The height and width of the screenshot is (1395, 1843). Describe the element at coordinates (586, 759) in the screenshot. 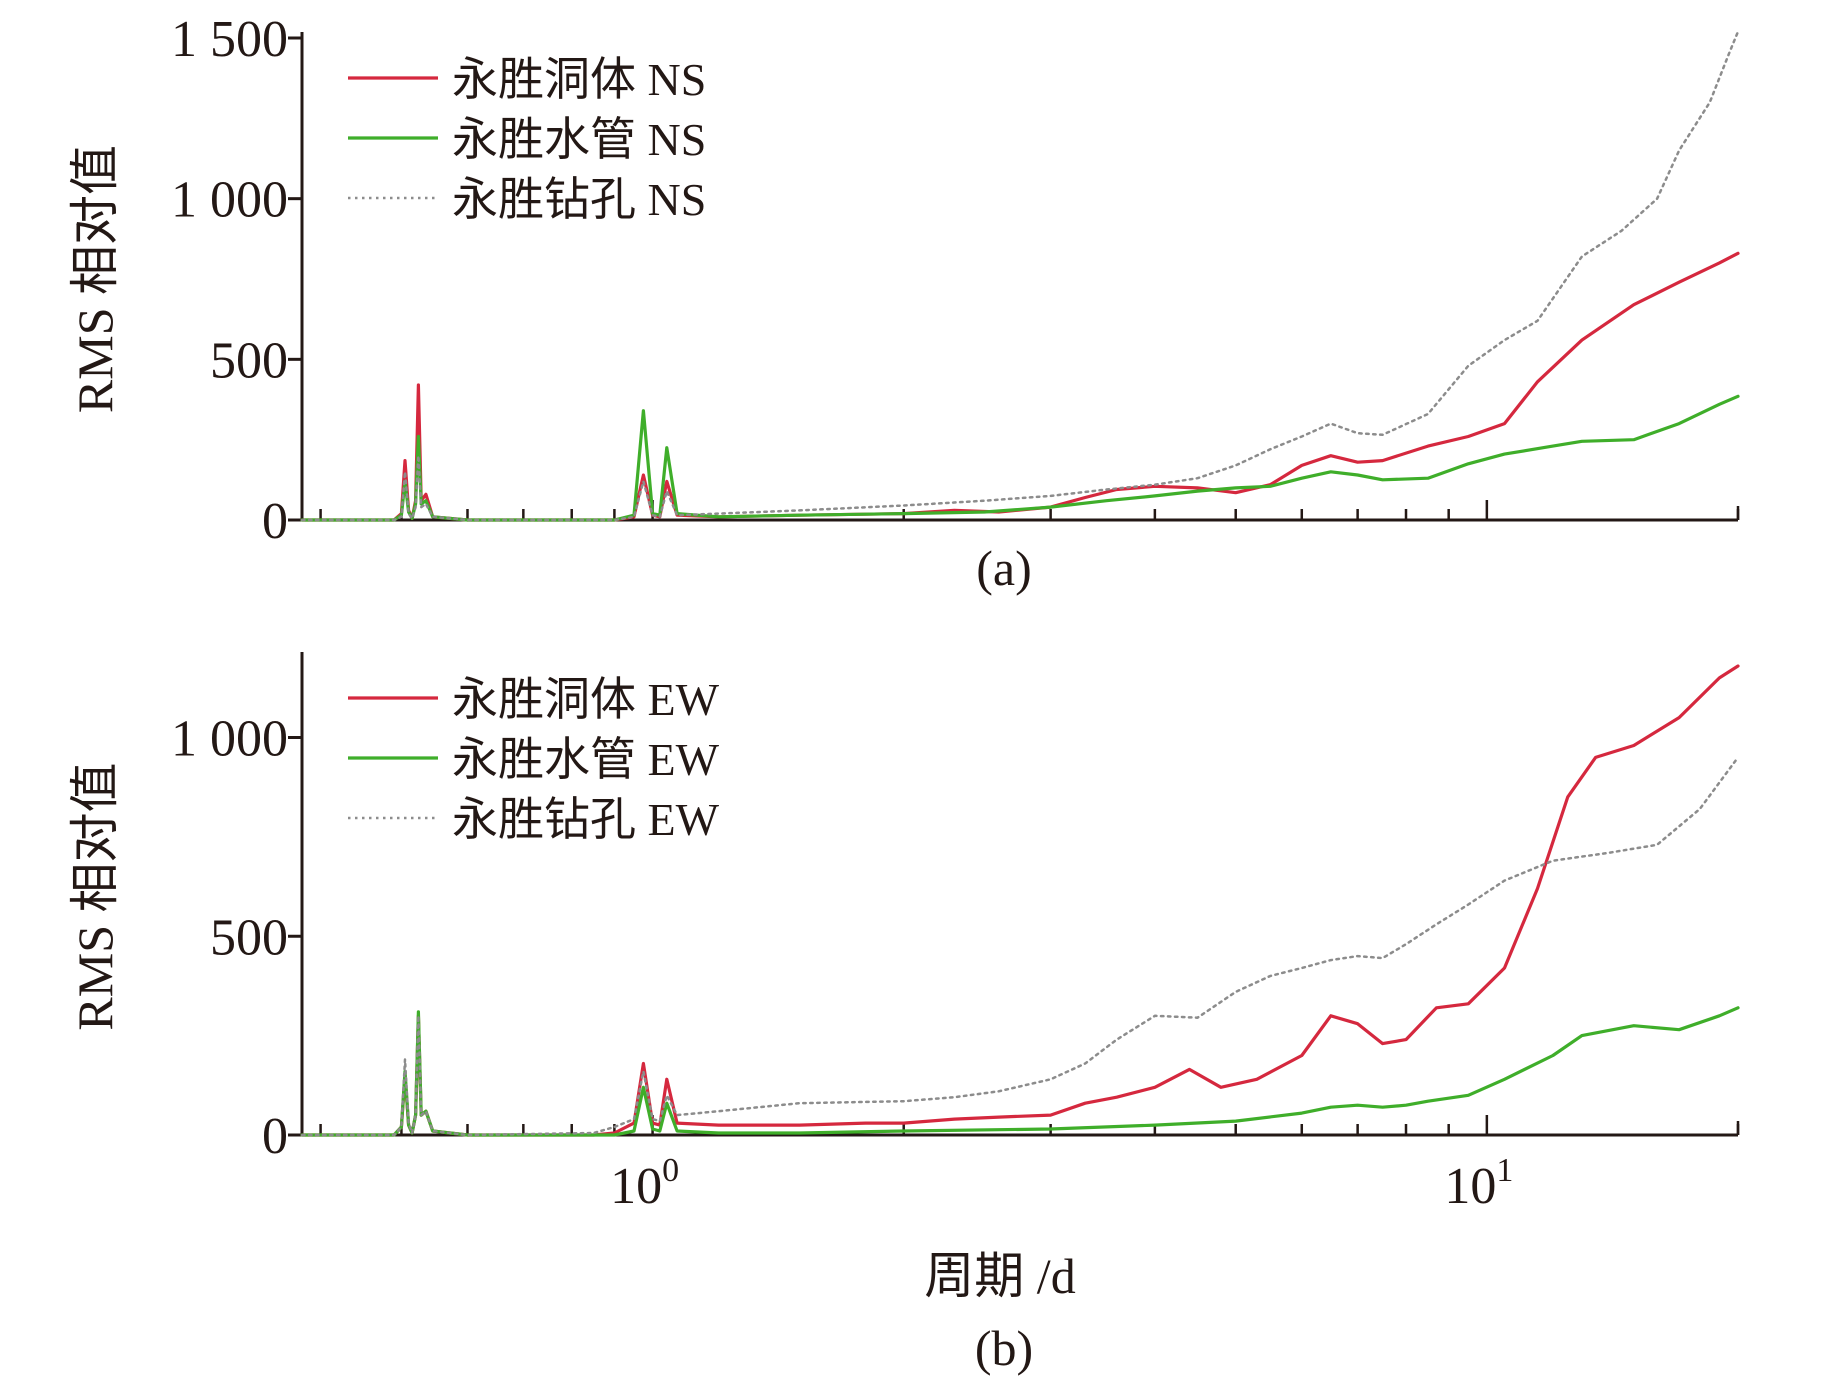

I see `legend-label-2: 永胜水管 EW` at that location.